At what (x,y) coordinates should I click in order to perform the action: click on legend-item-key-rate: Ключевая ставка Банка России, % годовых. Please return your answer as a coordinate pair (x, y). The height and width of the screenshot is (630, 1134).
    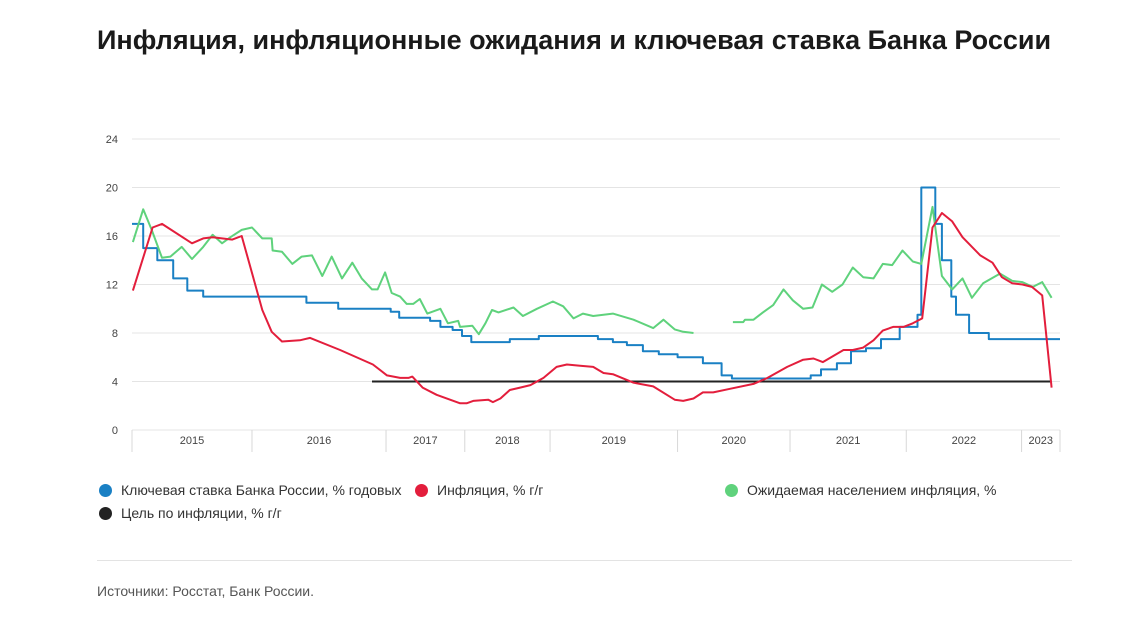
    Looking at the image, I should click on (250, 490).